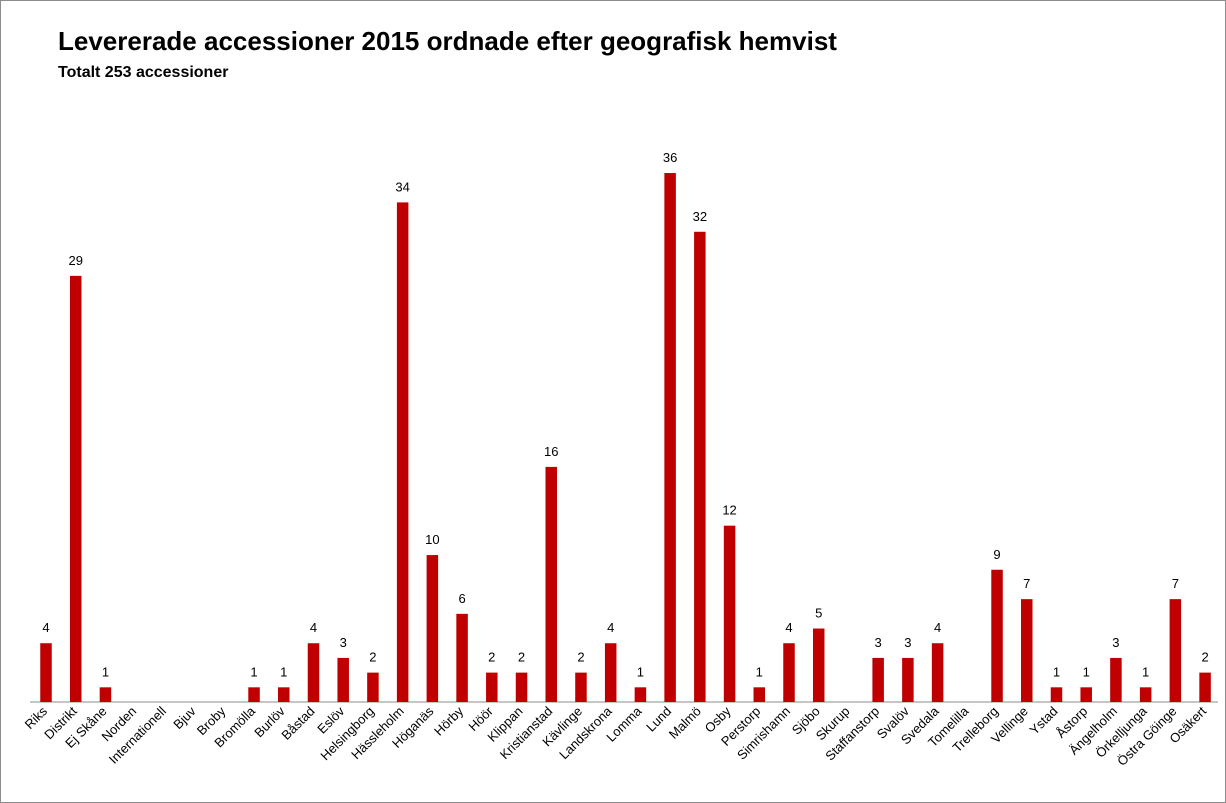 This screenshot has height=803, width=1226. What do you see at coordinates (448, 720) in the screenshot?
I see `tick-label: Hörby` at bounding box center [448, 720].